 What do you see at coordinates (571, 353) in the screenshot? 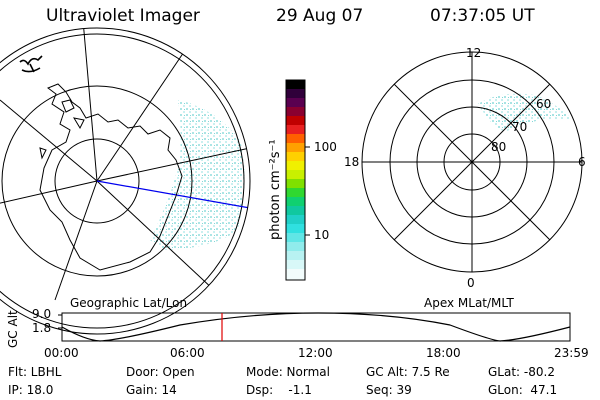
I see `orbit-xtick-4: 23:59` at bounding box center [571, 353].